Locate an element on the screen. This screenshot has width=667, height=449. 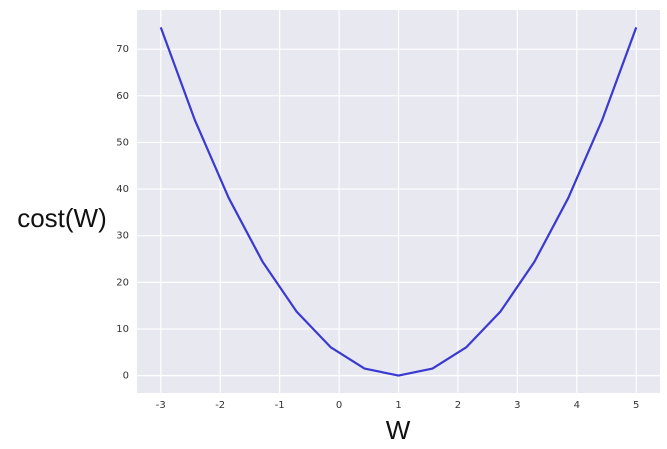
x-tick-label: 0 is located at coordinates (339, 405).